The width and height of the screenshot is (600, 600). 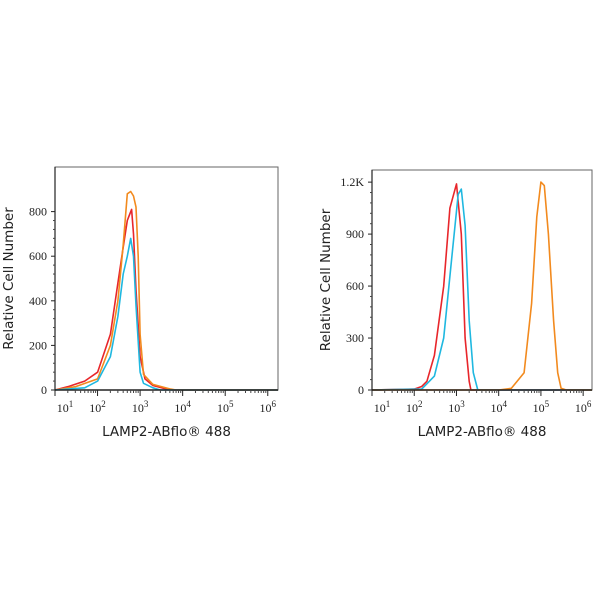 I want to click on y-tick-label: 400, so click(x=38, y=301).